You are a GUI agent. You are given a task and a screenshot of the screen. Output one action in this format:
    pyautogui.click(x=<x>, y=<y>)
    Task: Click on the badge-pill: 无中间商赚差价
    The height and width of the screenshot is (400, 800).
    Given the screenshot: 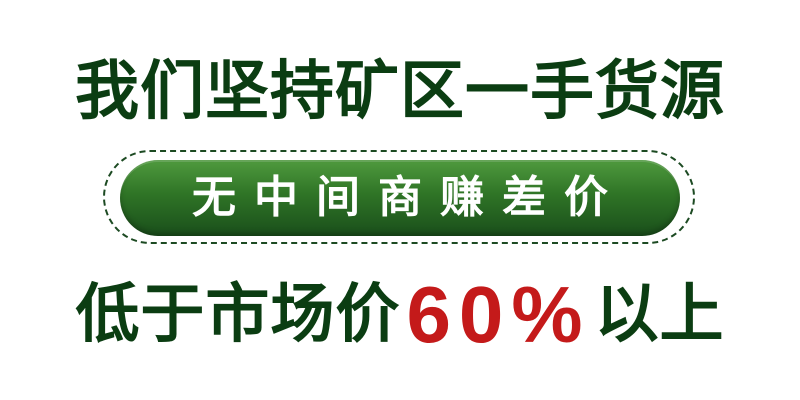 What is the action you would take?
    pyautogui.click(x=400, y=198)
    